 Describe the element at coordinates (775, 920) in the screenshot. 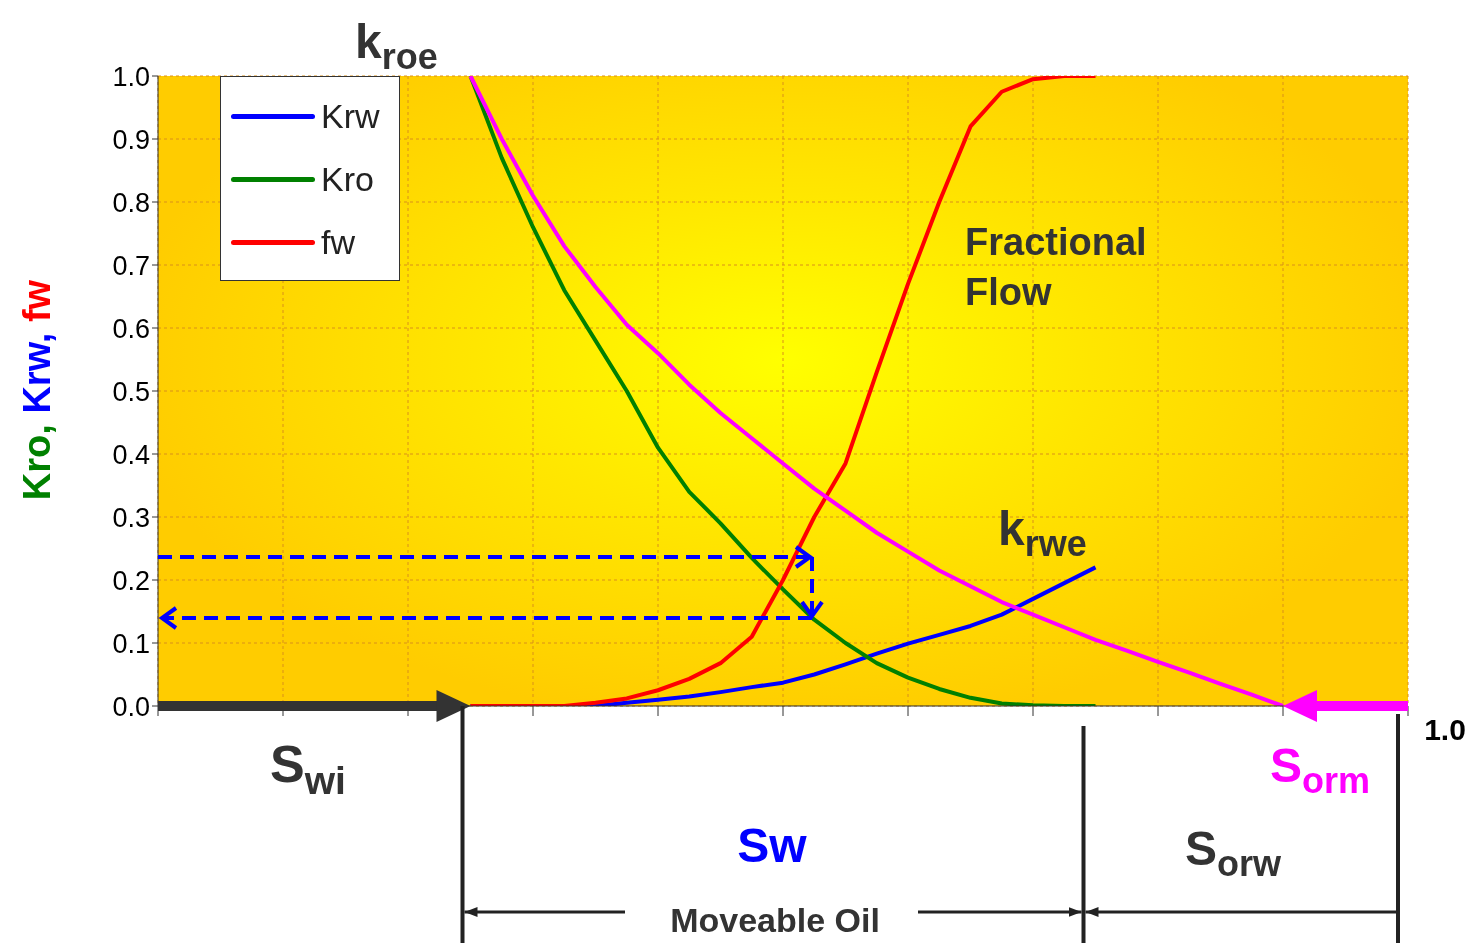

I see `text: Moveable Oil` at that location.